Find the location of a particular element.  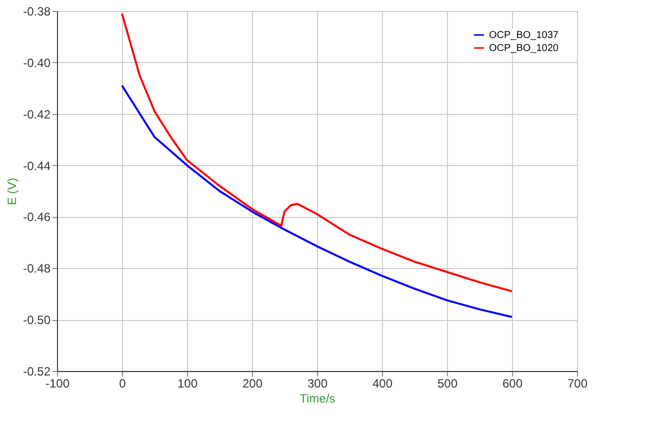

x-tick-label: 400 is located at coordinates (382, 383).